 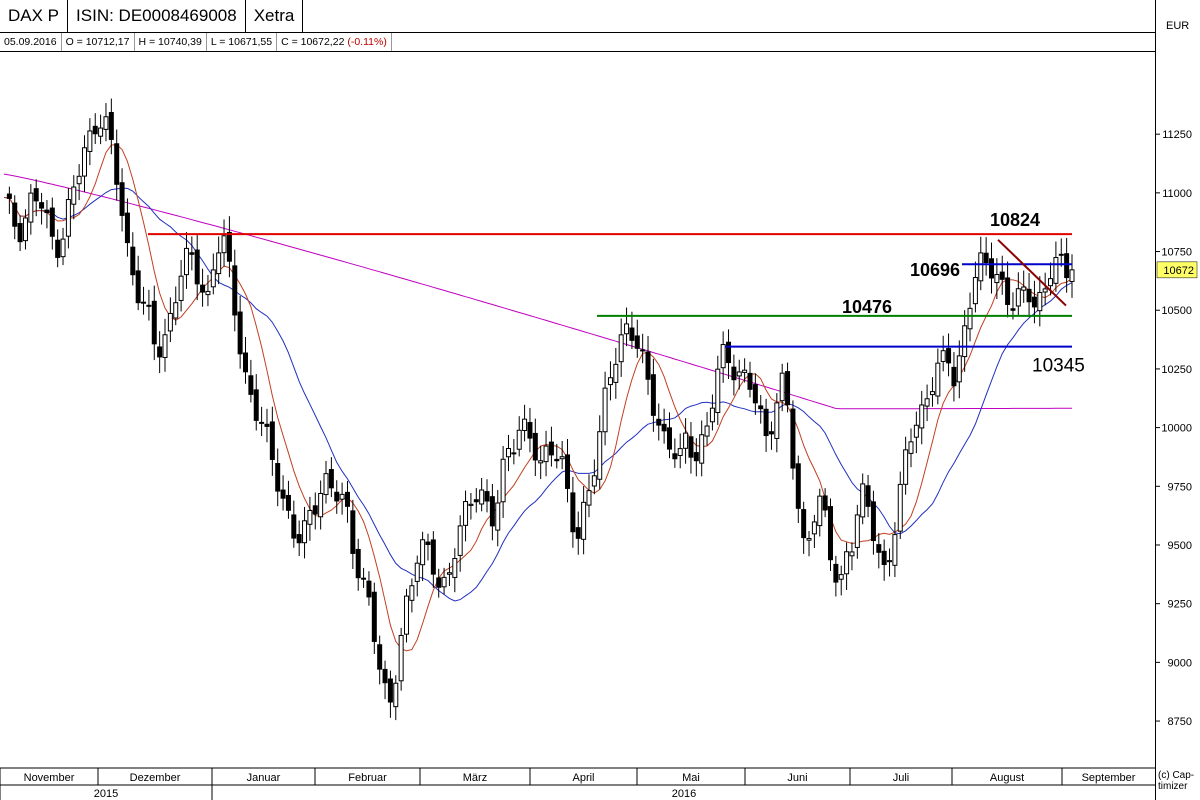 I want to click on month-label: April, so click(x=583, y=778).